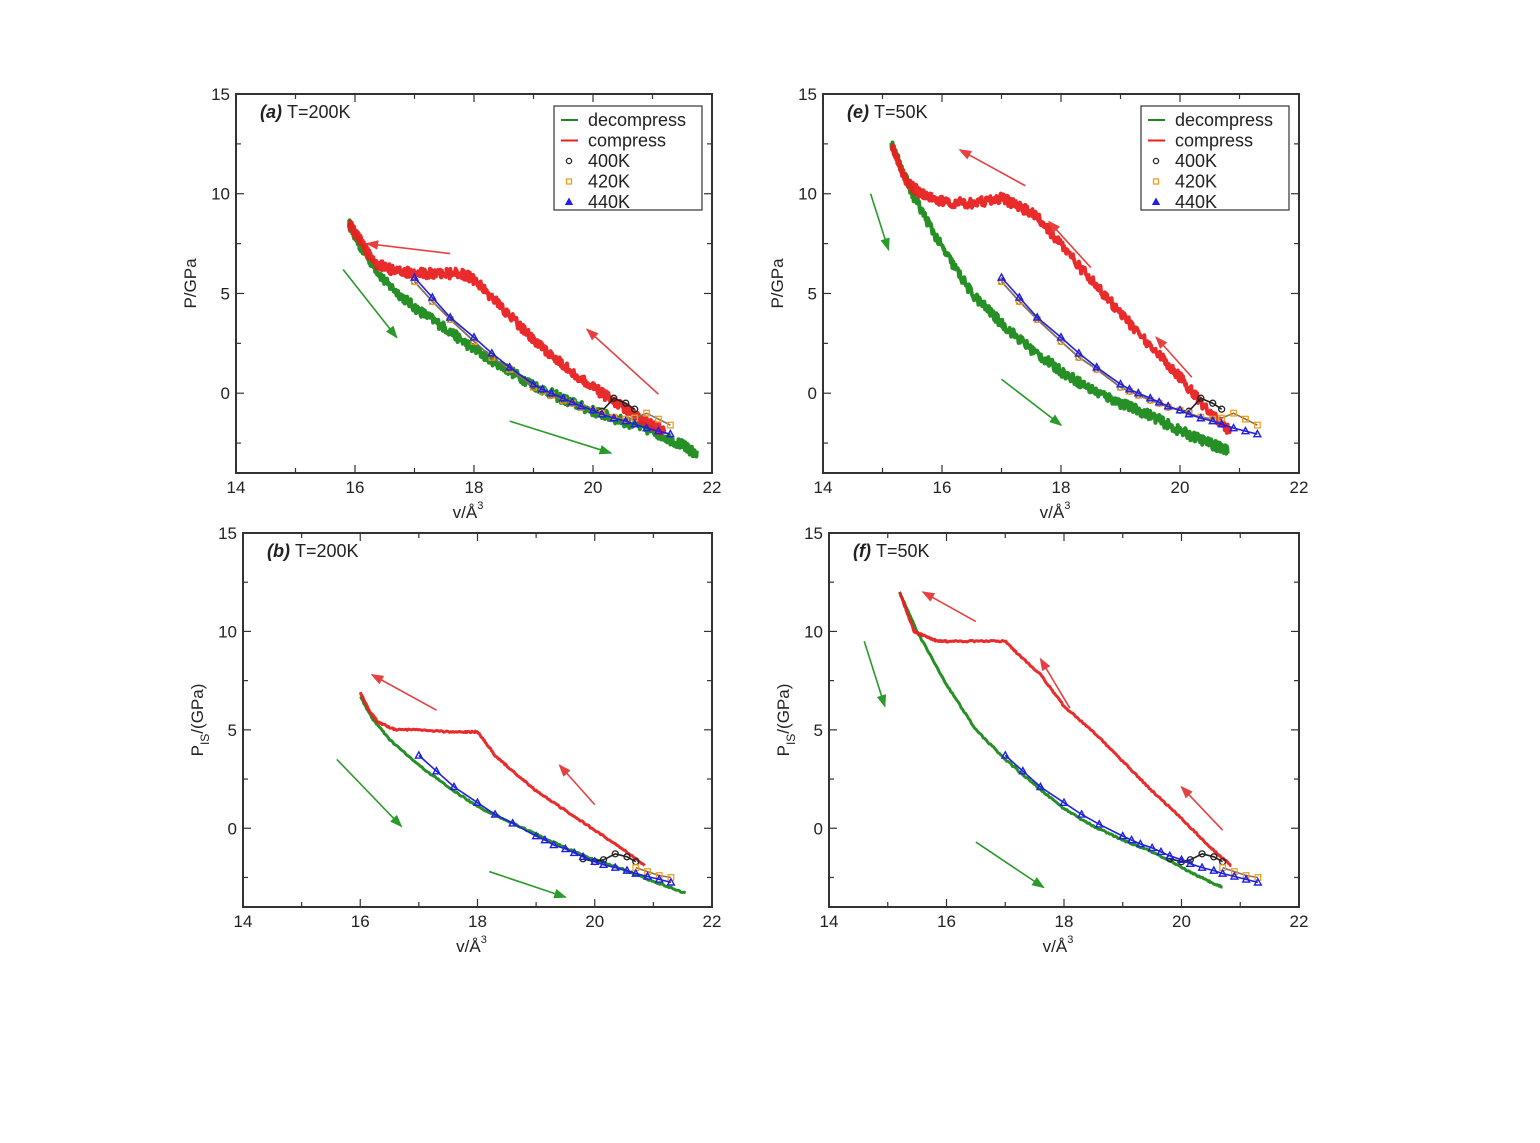  I want to click on panel-tag: (f), so click(862, 551).